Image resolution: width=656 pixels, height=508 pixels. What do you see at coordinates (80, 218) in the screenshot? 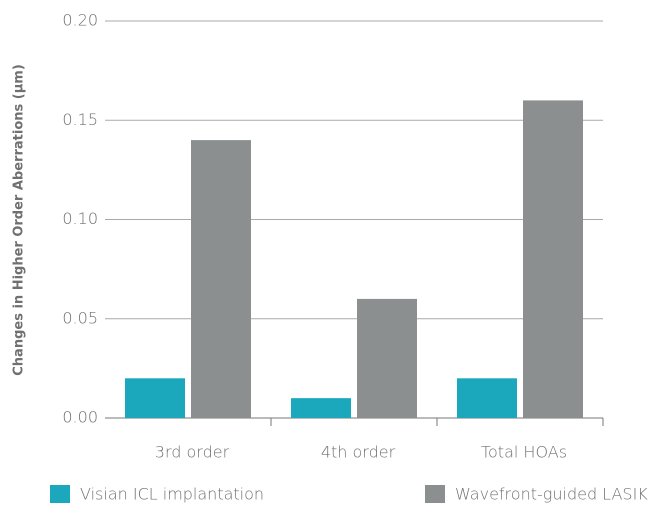
I see `y-tick-label: 0.10` at bounding box center [80, 218].